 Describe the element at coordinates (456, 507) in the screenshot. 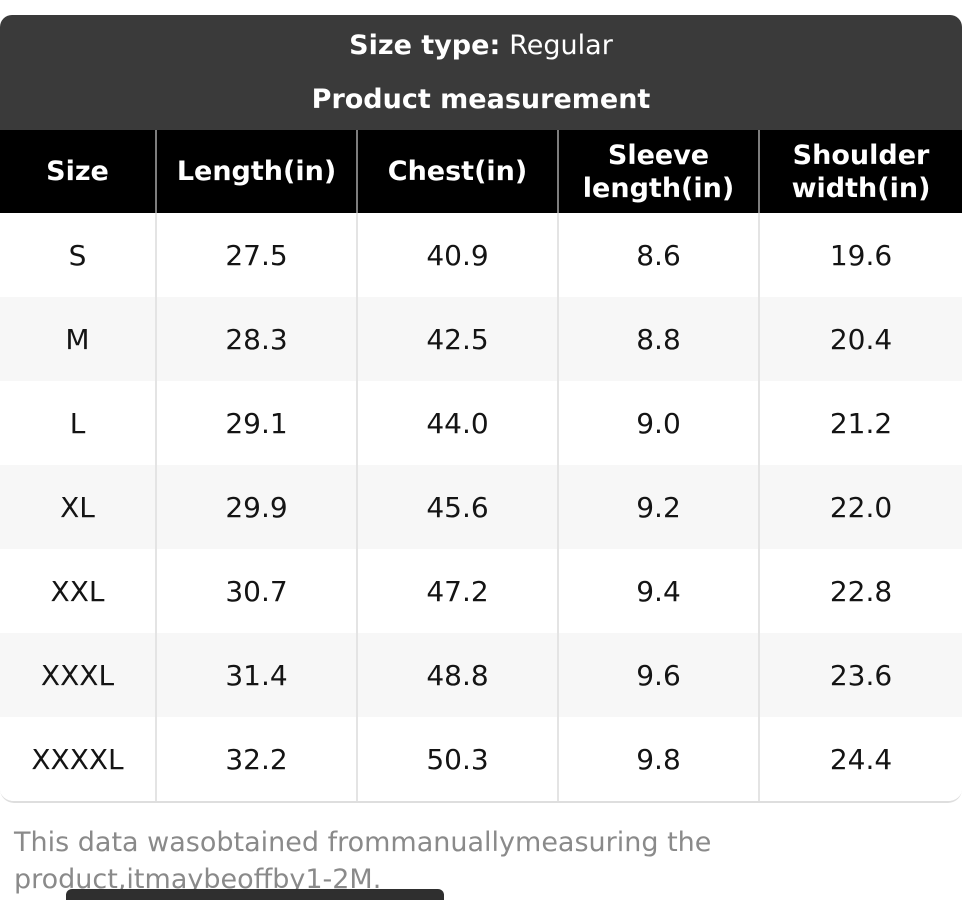

I see `cell-chest: 45.6` at that location.